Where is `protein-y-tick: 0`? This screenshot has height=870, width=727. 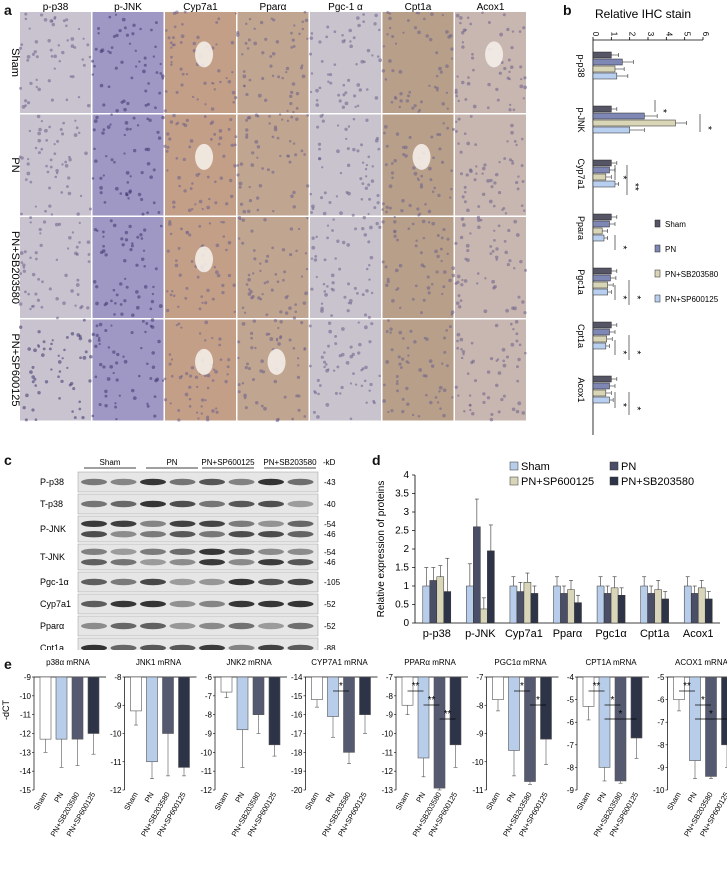 protein-y-tick: 0 is located at coordinates (406, 623).